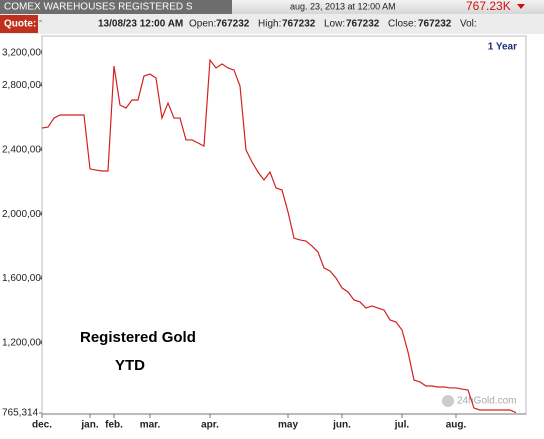  I want to click on header-title: COMEX WAREHOUSES REGISTERED S, so click(98, 7).